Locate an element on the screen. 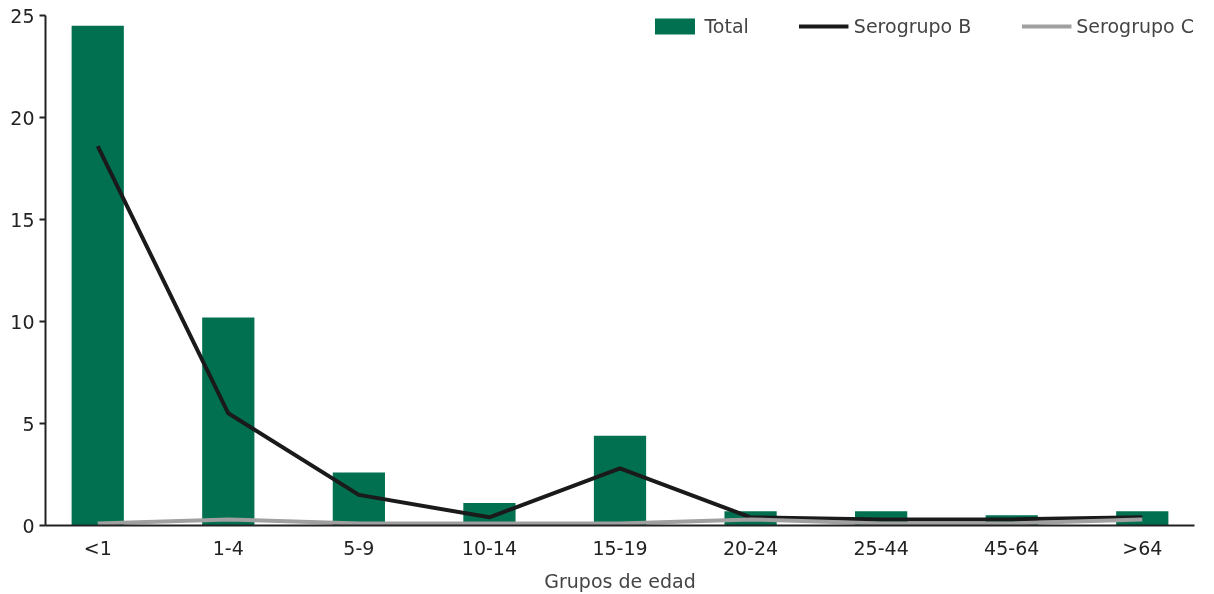 This screenshot has width=1214, height=594. x-tick-label: >64 is located at coordinates (1142, 547).